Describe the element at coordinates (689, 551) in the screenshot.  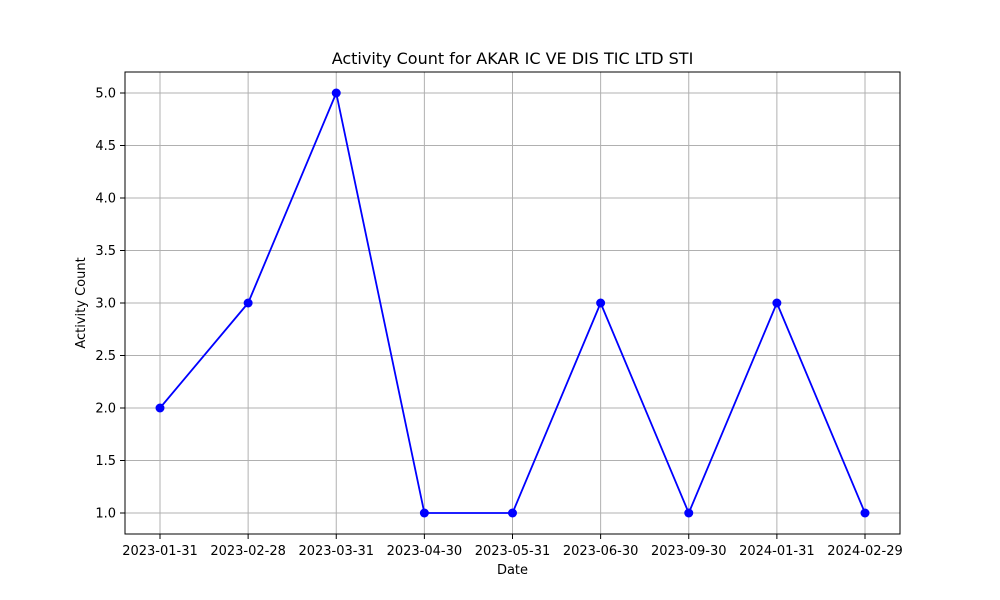
I see `x-tick-label: 2023-09-30` at that location.